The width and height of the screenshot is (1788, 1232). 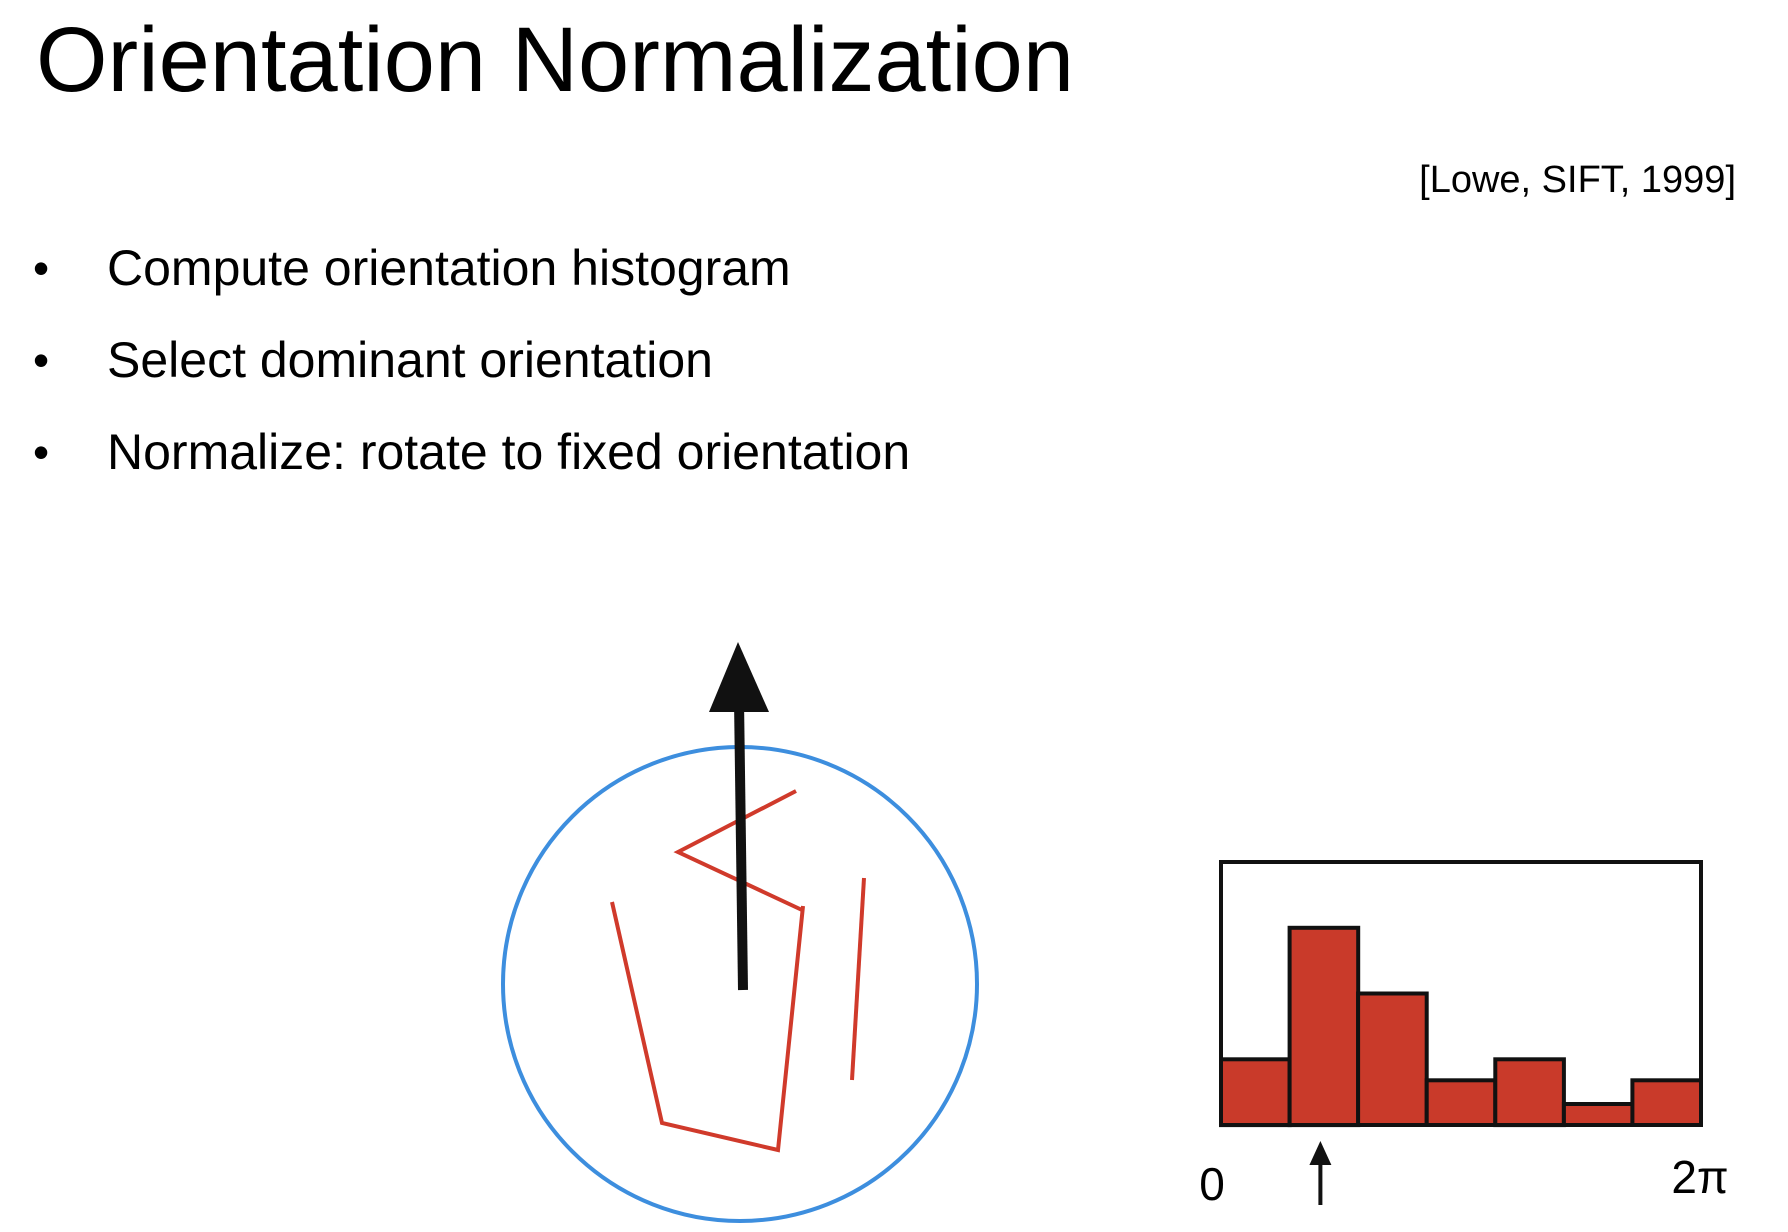 What do you see at coordinates (410, 360) in the screenshot?
I see `bullet-text: Select dominant orientation` at bounding box center [410, 360].